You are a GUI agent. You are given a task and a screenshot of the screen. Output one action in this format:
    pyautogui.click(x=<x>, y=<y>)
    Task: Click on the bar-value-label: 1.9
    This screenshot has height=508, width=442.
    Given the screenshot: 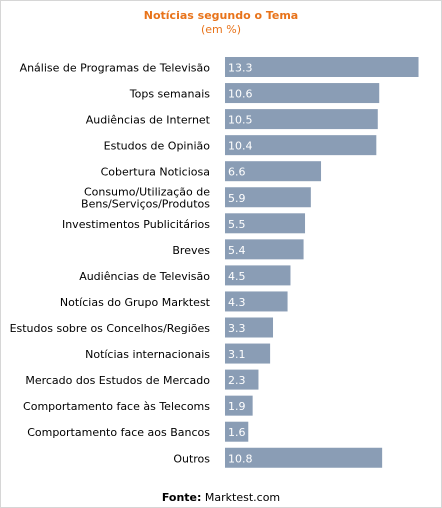 What is the action you would take?
    pyautogui.click(x=237, y=406)
    